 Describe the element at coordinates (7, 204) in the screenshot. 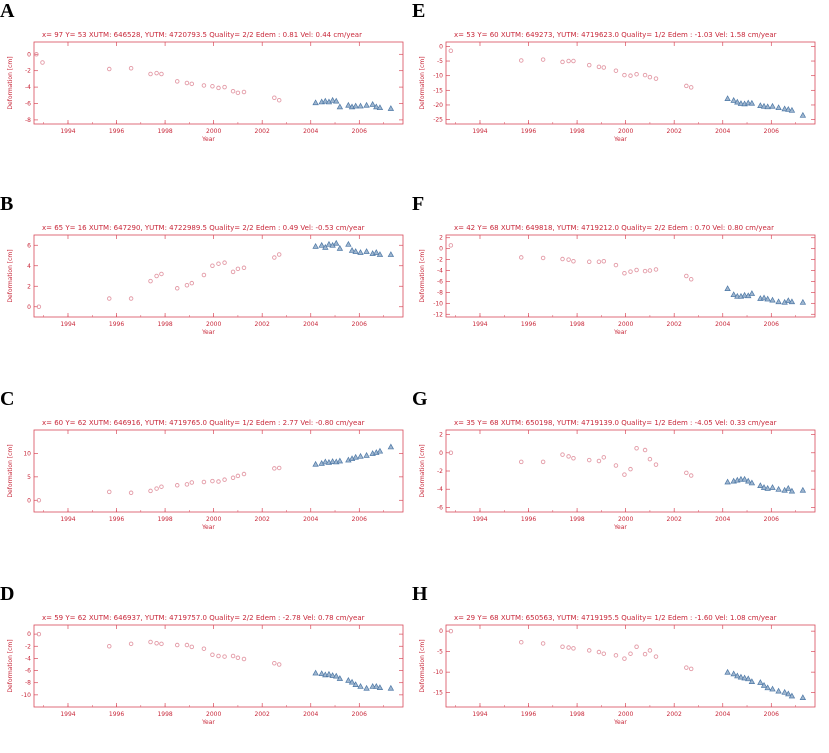

I see `panel-letter: B` at that location.